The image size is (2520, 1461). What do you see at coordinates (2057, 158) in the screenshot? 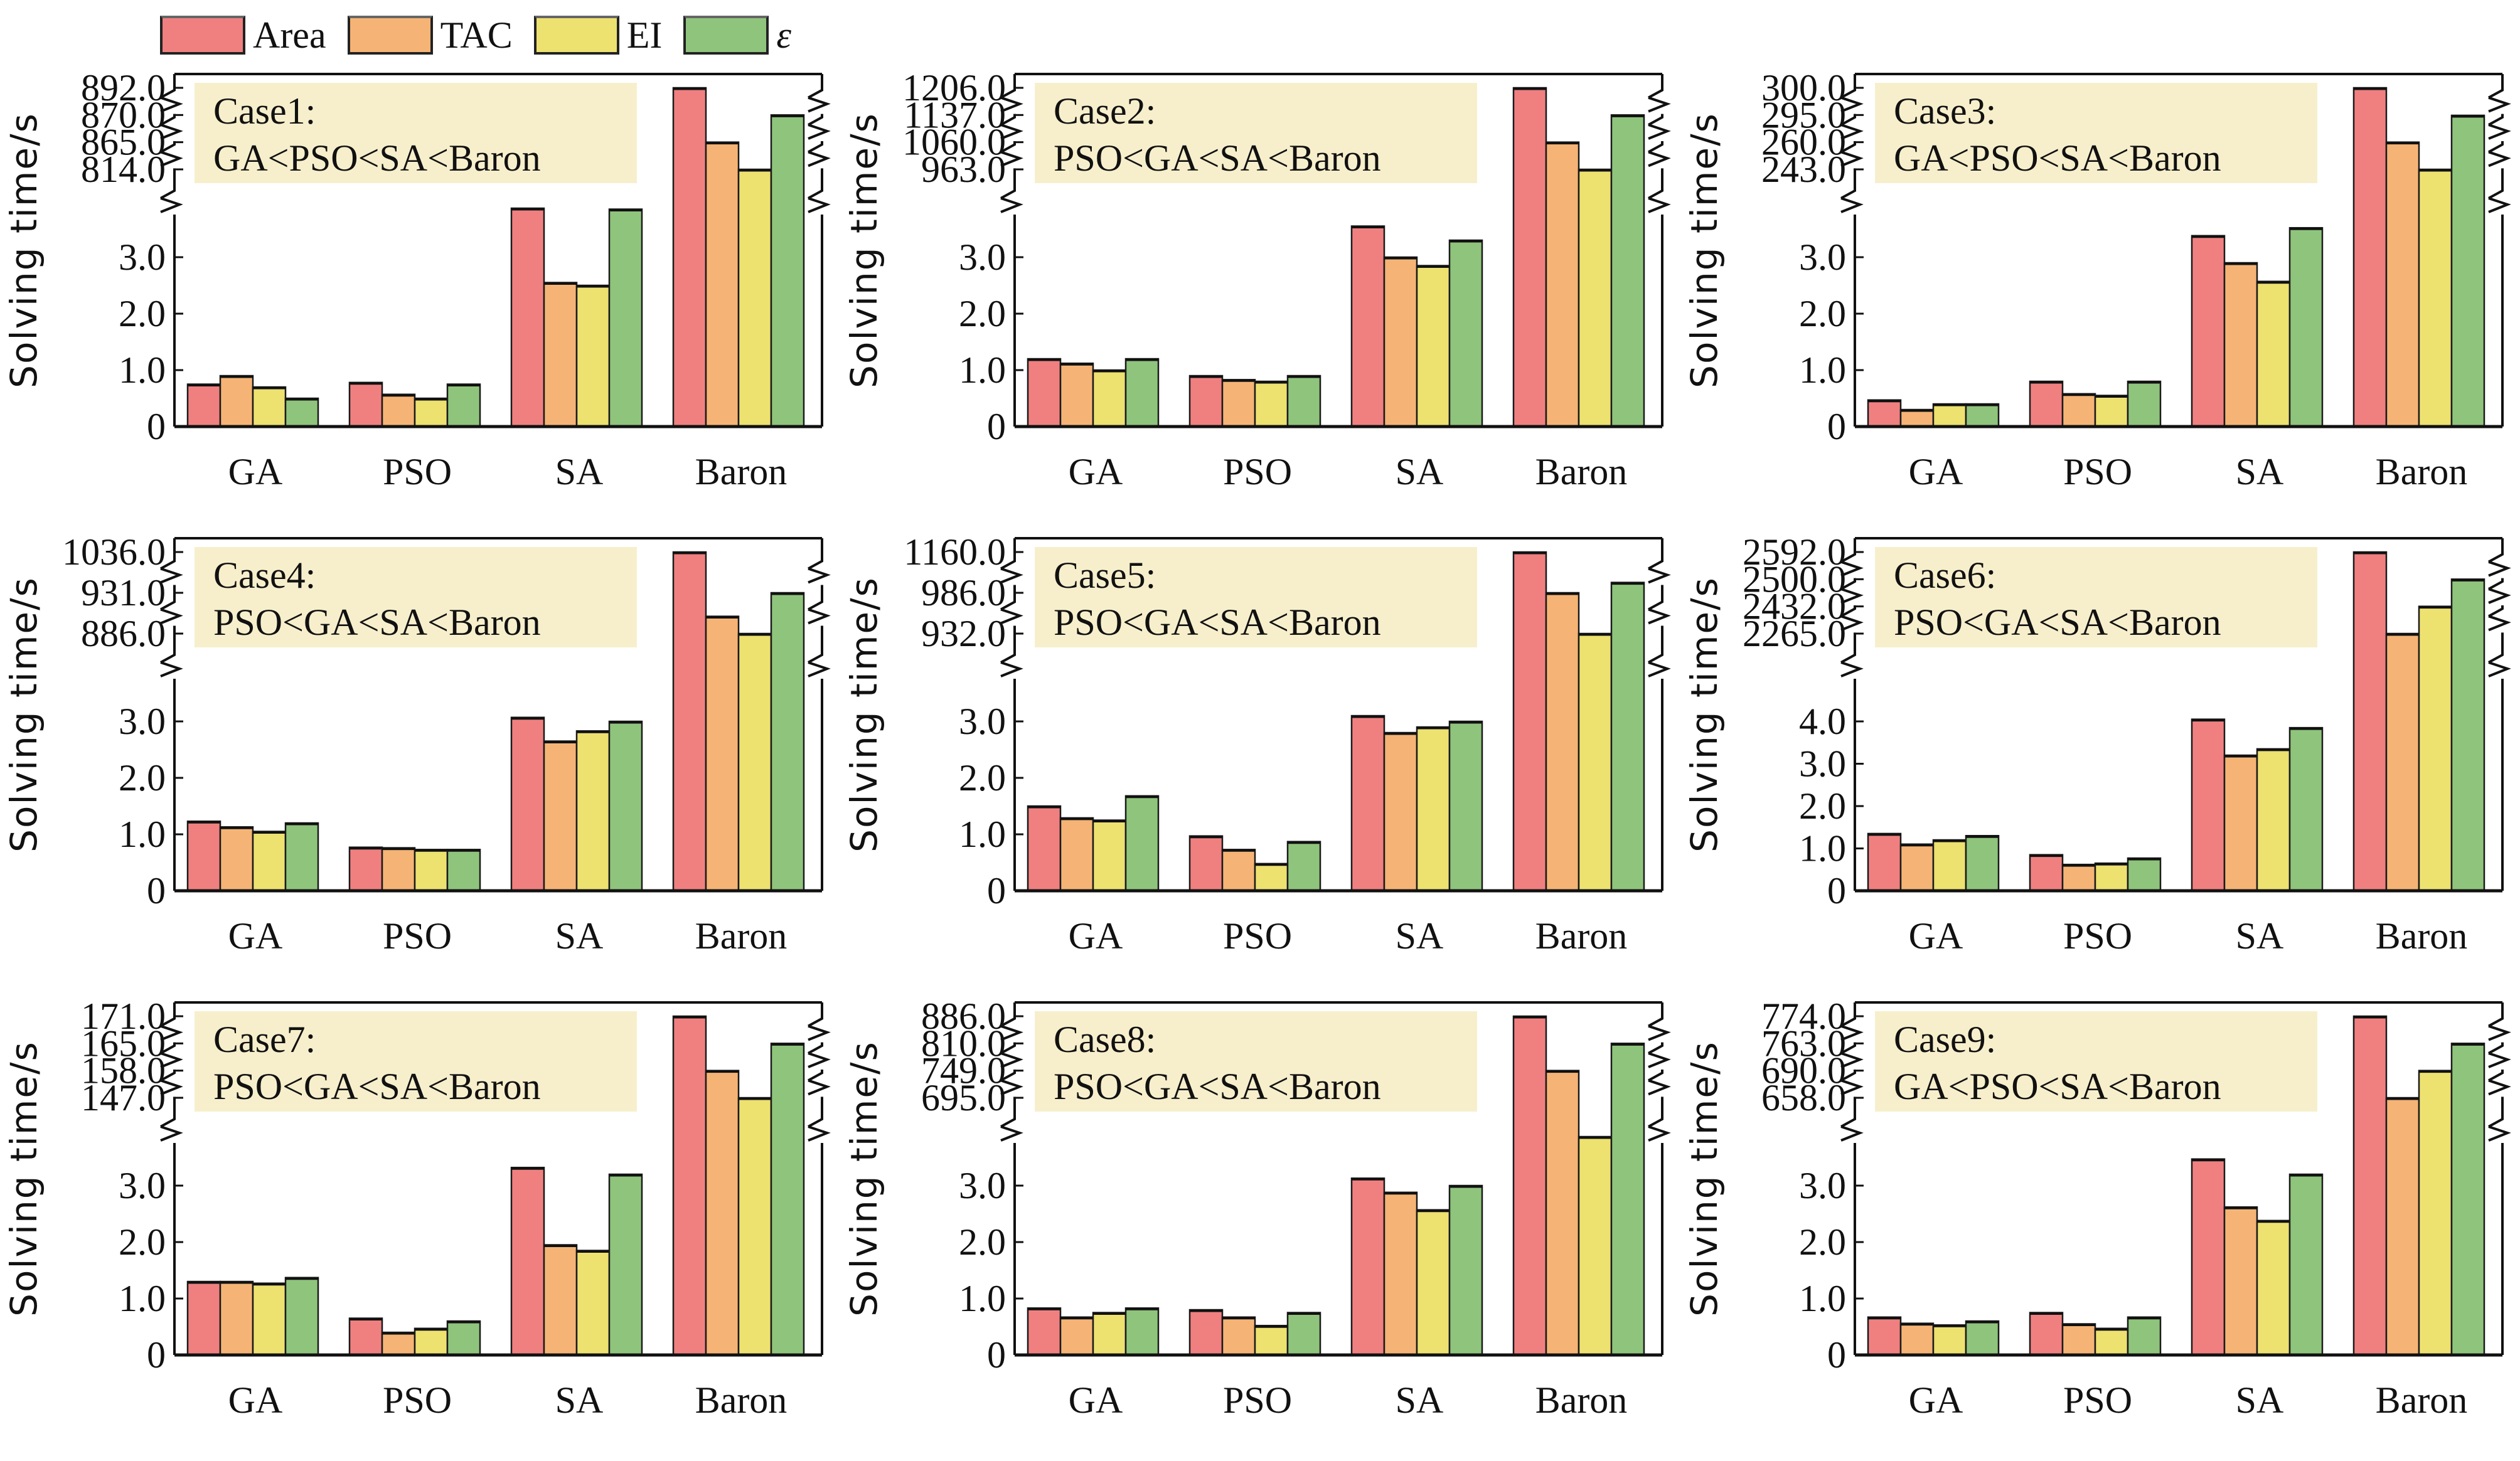
I see `annotation-ranking: GA<PSO<SA<Baron` at bounding box center [2057, 158].